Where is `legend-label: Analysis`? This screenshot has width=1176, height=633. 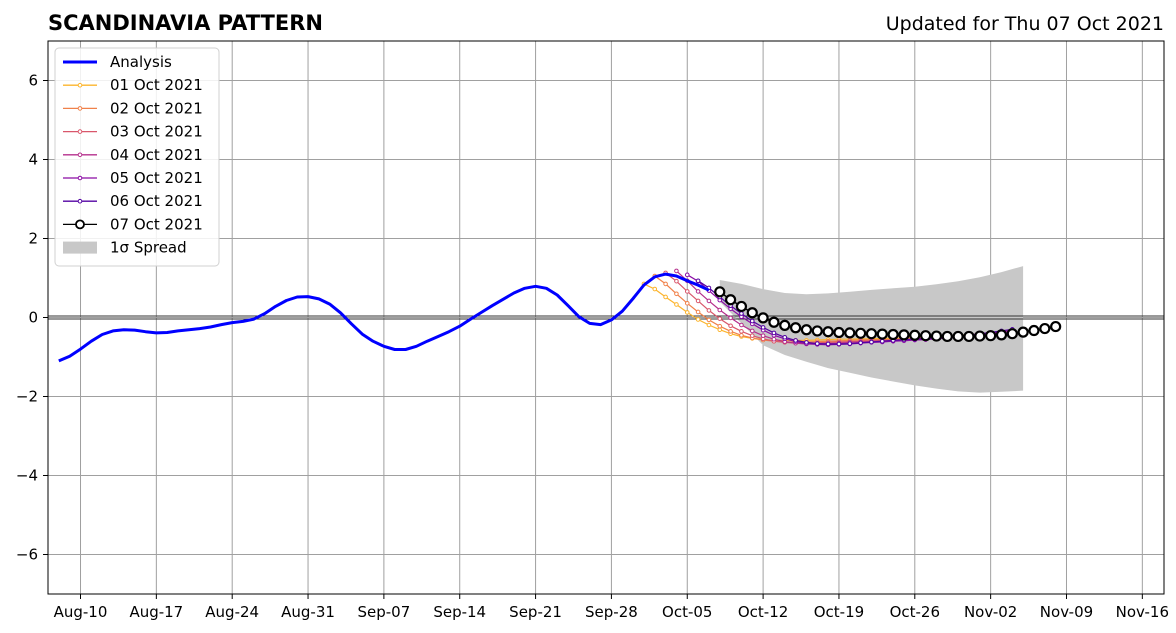 legend-label: Analysis is located at coordinates (141, 62).